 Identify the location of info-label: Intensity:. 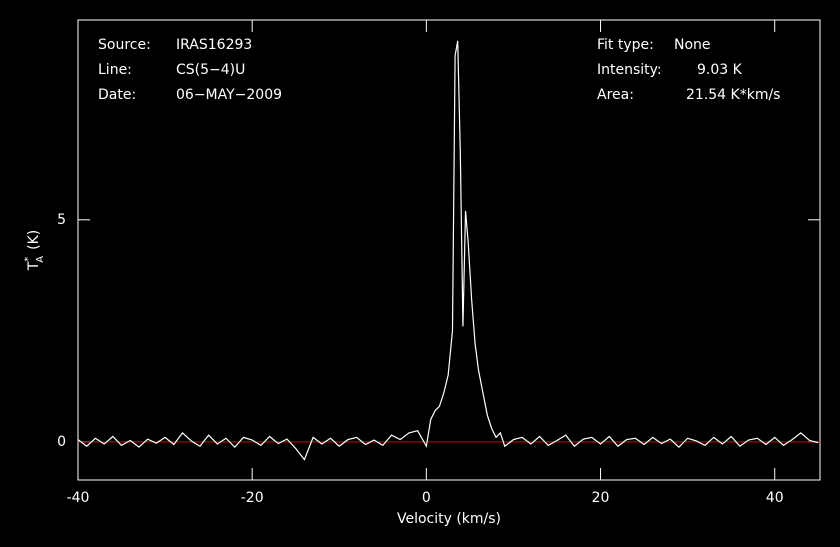
(629, 70).